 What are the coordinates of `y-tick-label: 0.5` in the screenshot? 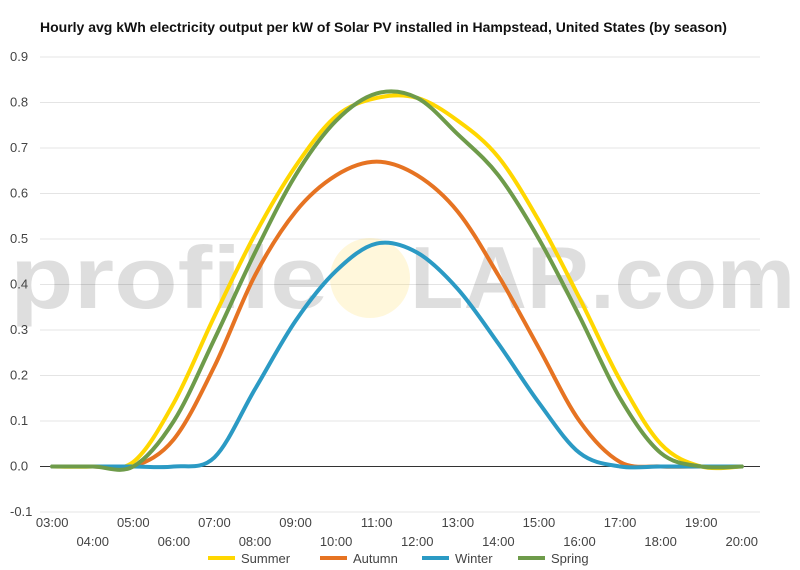 It's located at (19, 238).